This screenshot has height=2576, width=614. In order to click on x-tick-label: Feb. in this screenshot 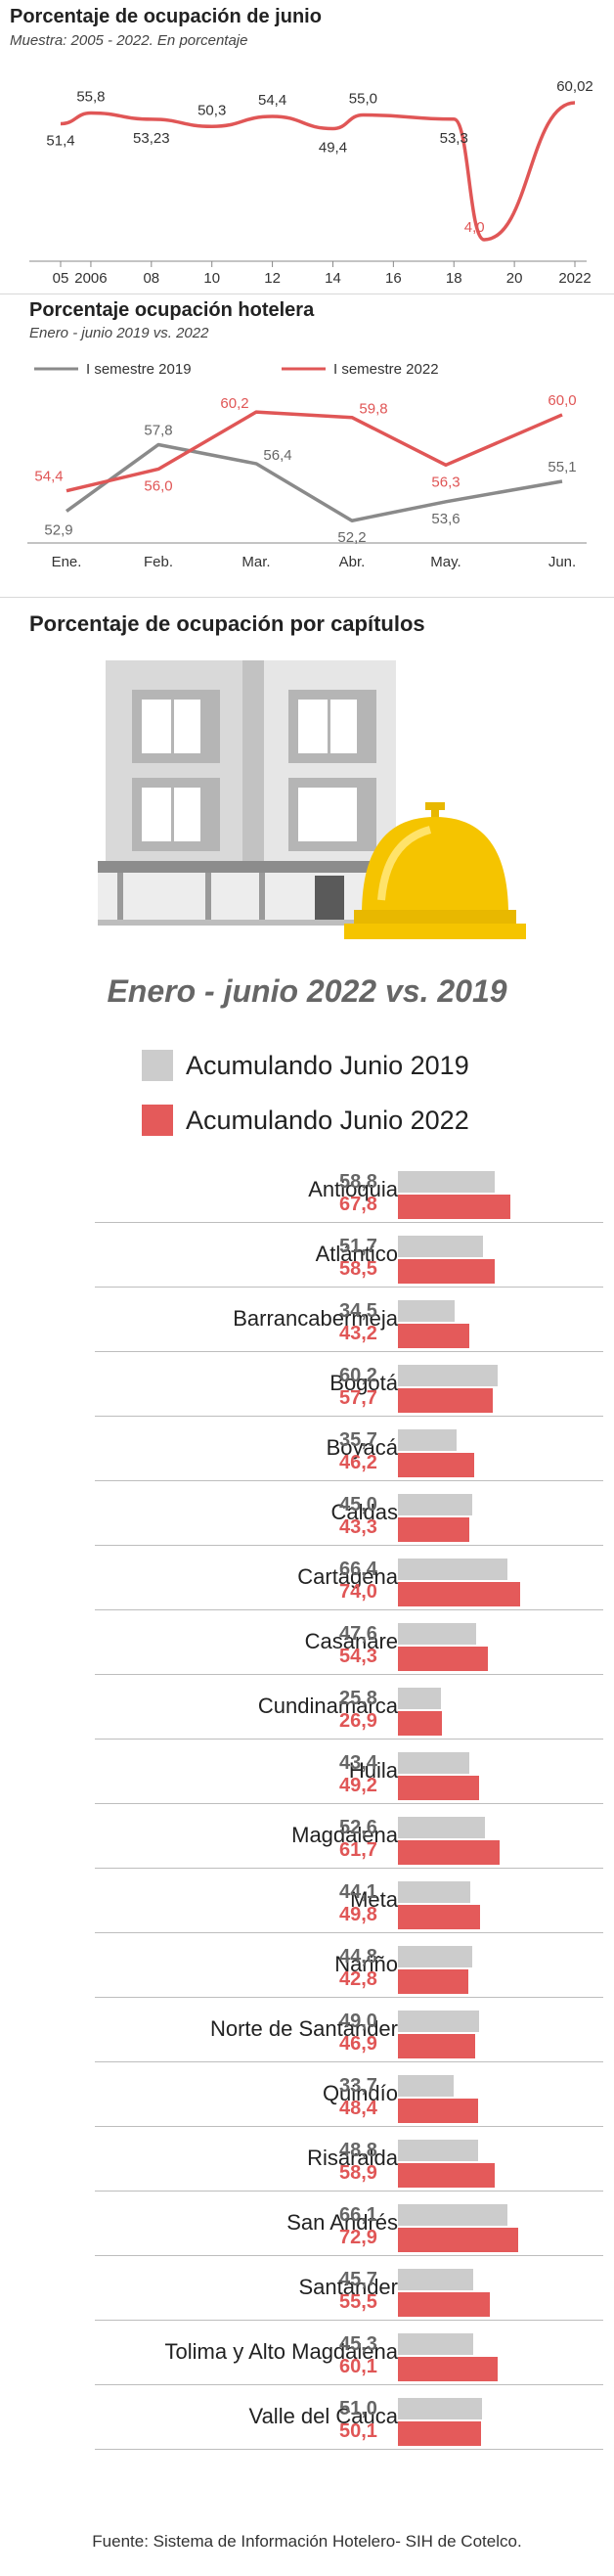, I will do `click(158, 562)`.